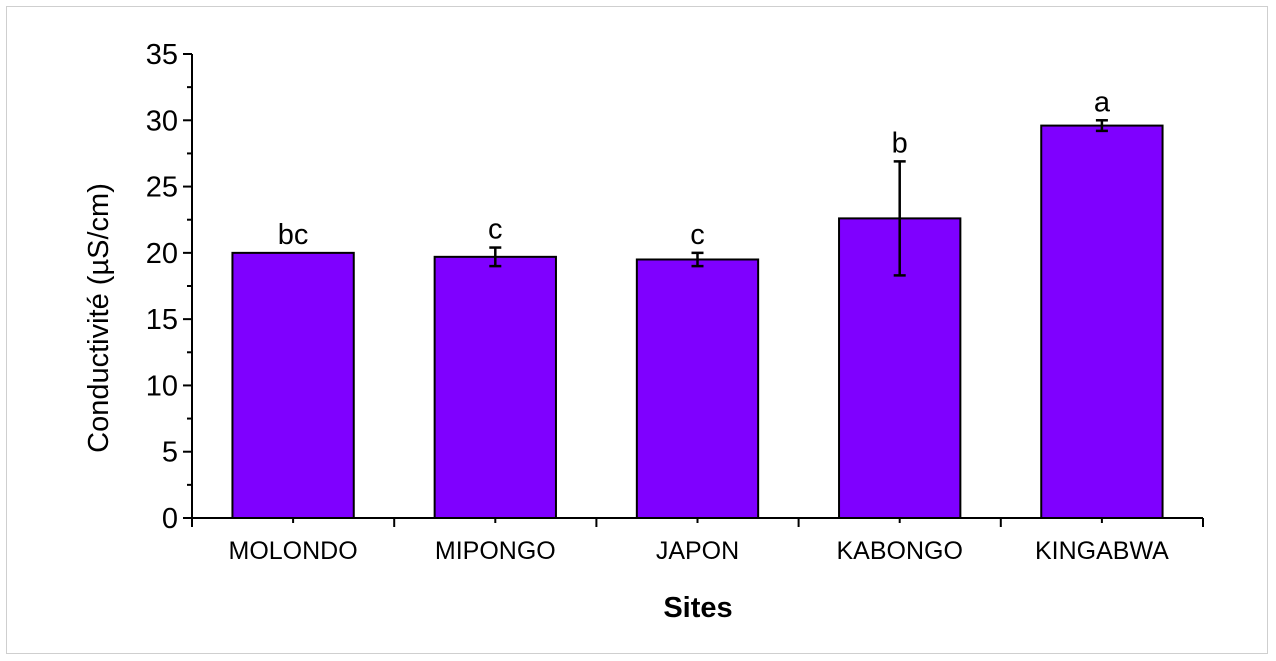 The width and height of the screenshot is (1276, 661). Describe the element at coordinates (899, 551) in the screenshot. I see `x-tick-label: KABONGO` at that location.